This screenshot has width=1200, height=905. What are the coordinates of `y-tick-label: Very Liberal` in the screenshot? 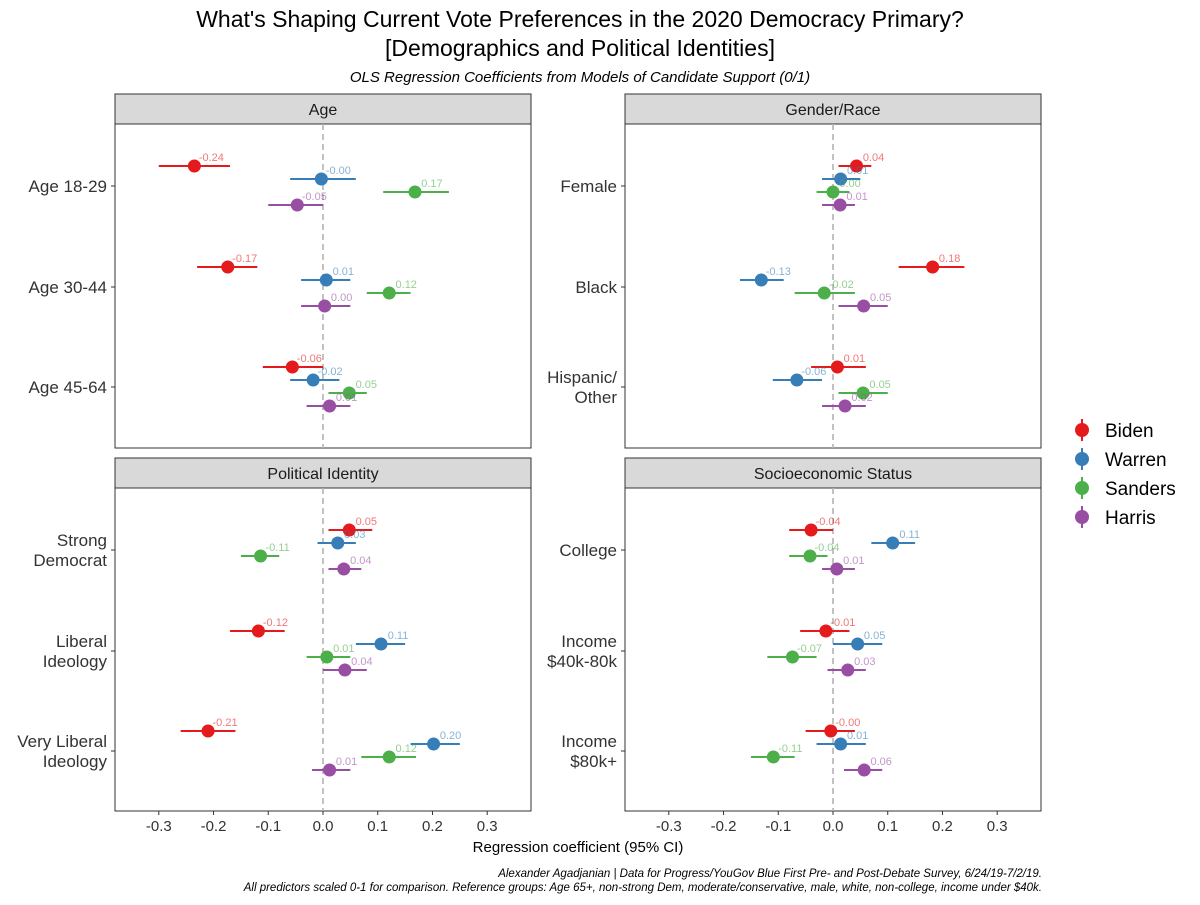 It's located at (62, 741).